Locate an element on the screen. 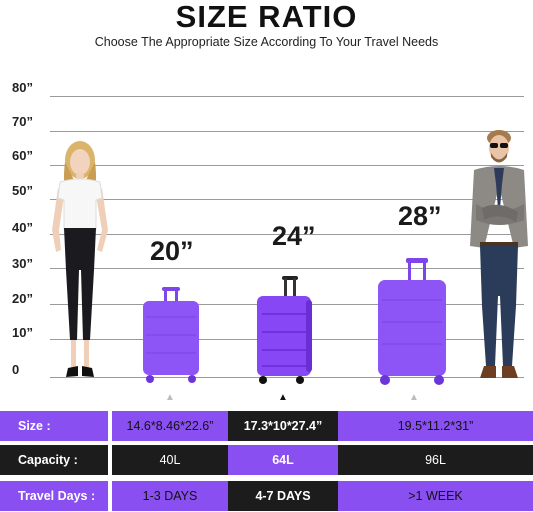 The image size is (533, 512). suitcase-24-image is located at coordinates (284, 330).